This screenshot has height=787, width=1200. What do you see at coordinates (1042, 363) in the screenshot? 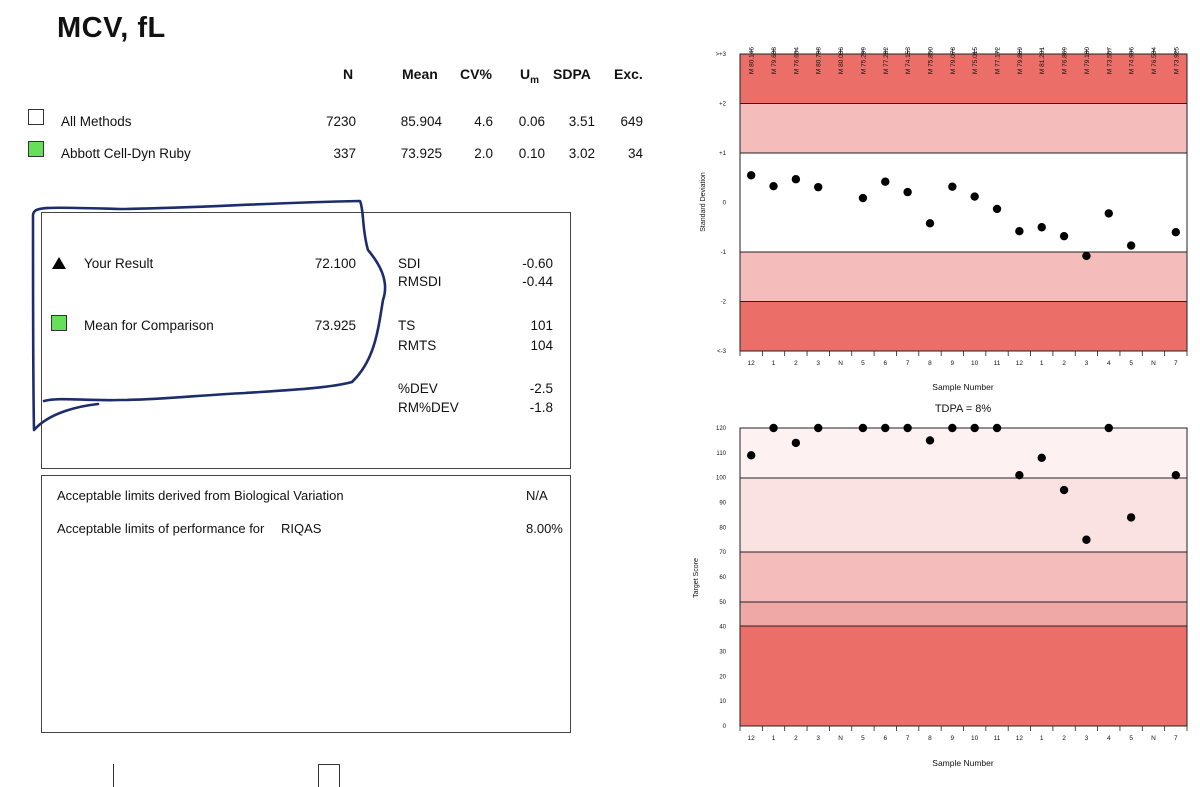
I see `sd-x-tick-label: 1` at bounding box center [1042, 363].